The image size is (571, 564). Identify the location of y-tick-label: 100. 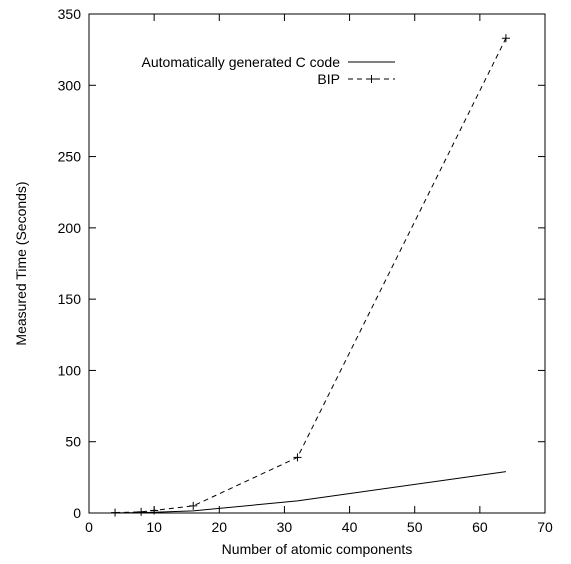
(70, 370).